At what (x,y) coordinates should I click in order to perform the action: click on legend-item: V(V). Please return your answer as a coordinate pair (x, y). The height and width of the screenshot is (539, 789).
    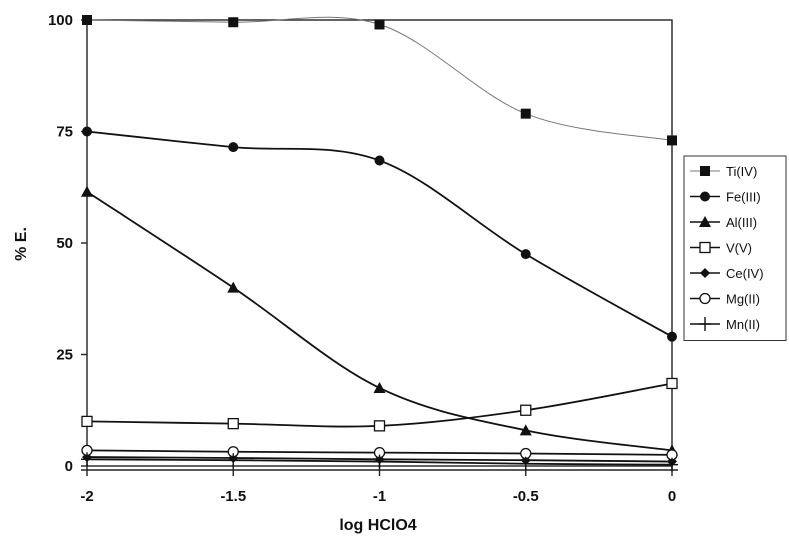
    Looking at the image, I should click on (721, 248).